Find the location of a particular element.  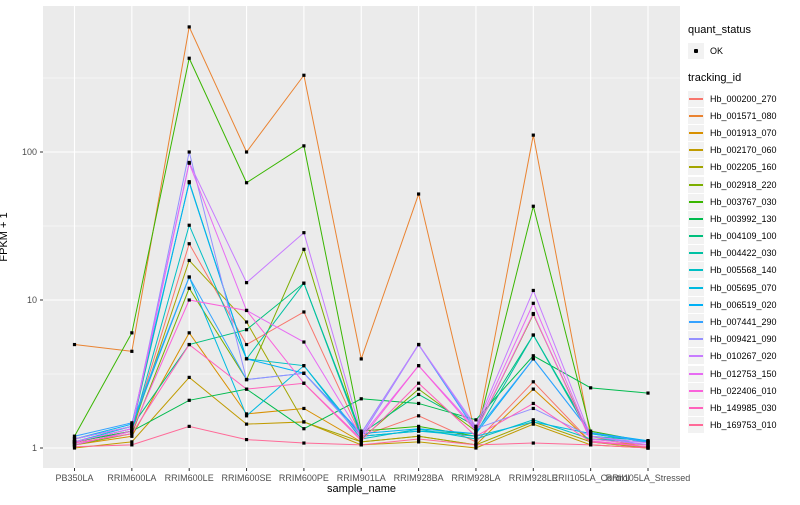

x-tick-label: RRIM600LE is located at coordinates (189, 478).